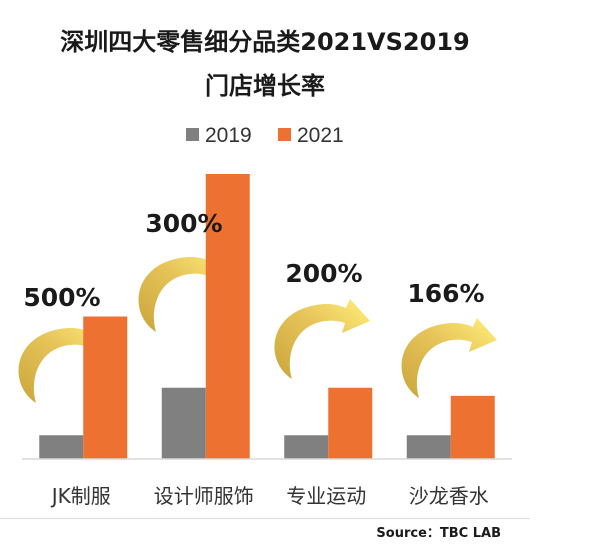 The image size is (605, 549). I want to click on growth-label: 500%, so click(61, 297).